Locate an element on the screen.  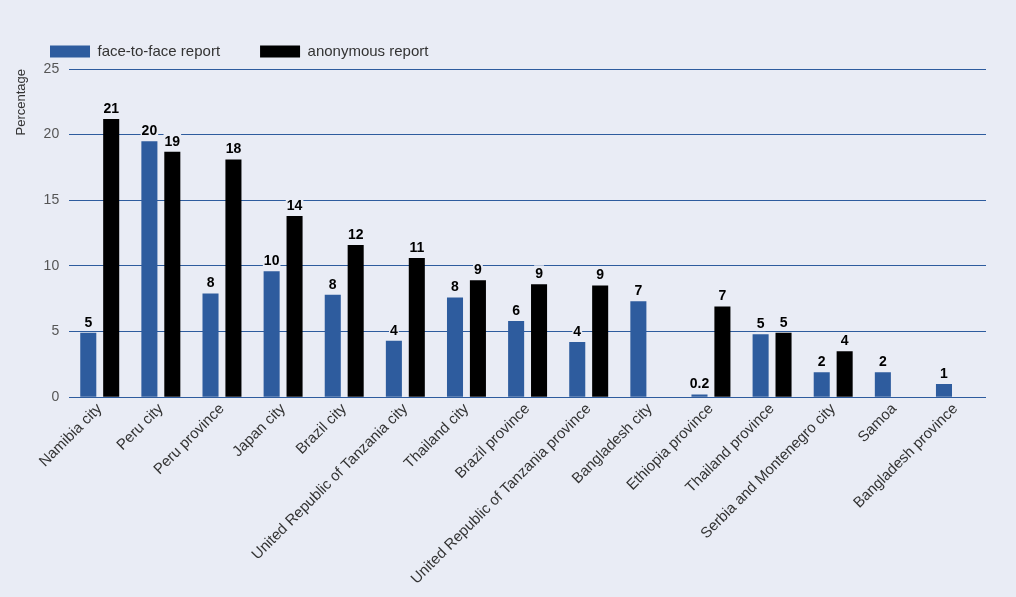
legend-label: anonymous report is located at coordinates (368, 50).